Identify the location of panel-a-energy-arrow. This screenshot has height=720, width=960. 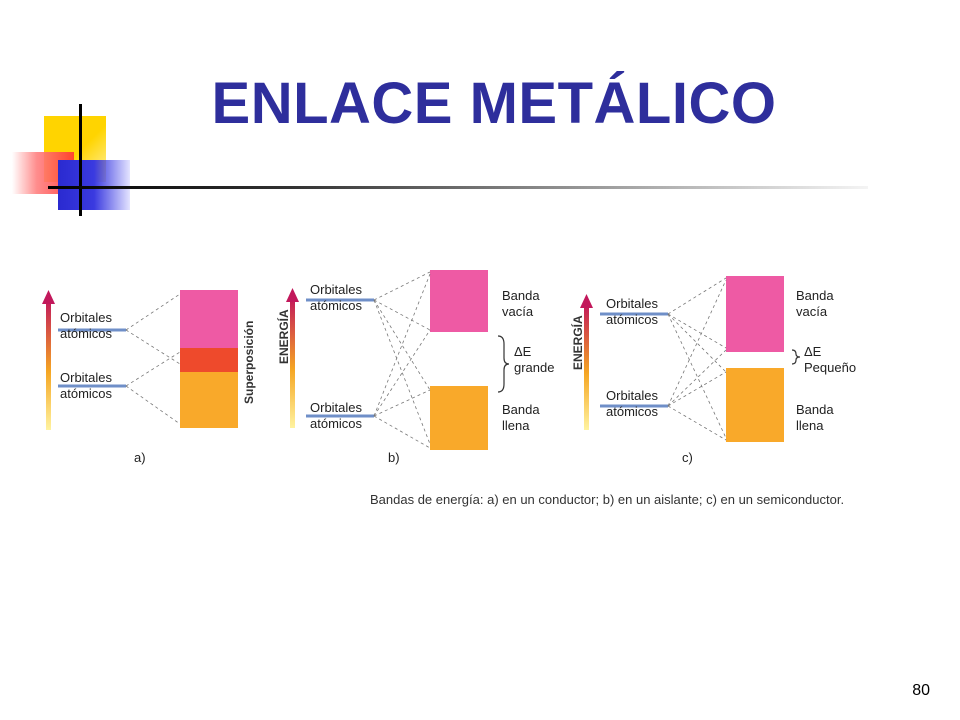
(48, 365).